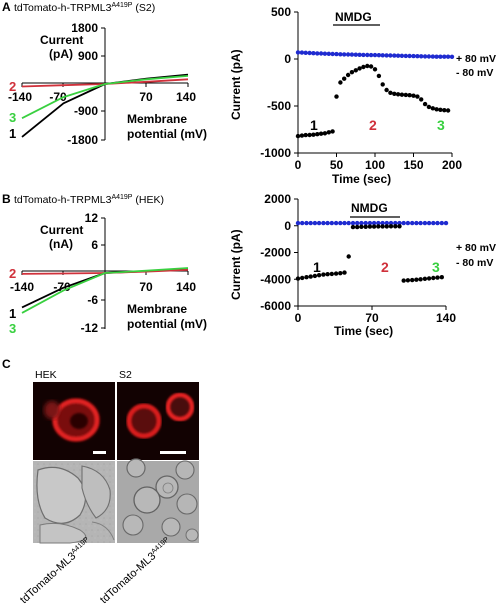 This screenshot has width=500, height=608. What do you see at coordinates (157, 119) in the screenshot?
I see `iv-a-xlabel-1: Membrane` at bounding box center [157, 119].